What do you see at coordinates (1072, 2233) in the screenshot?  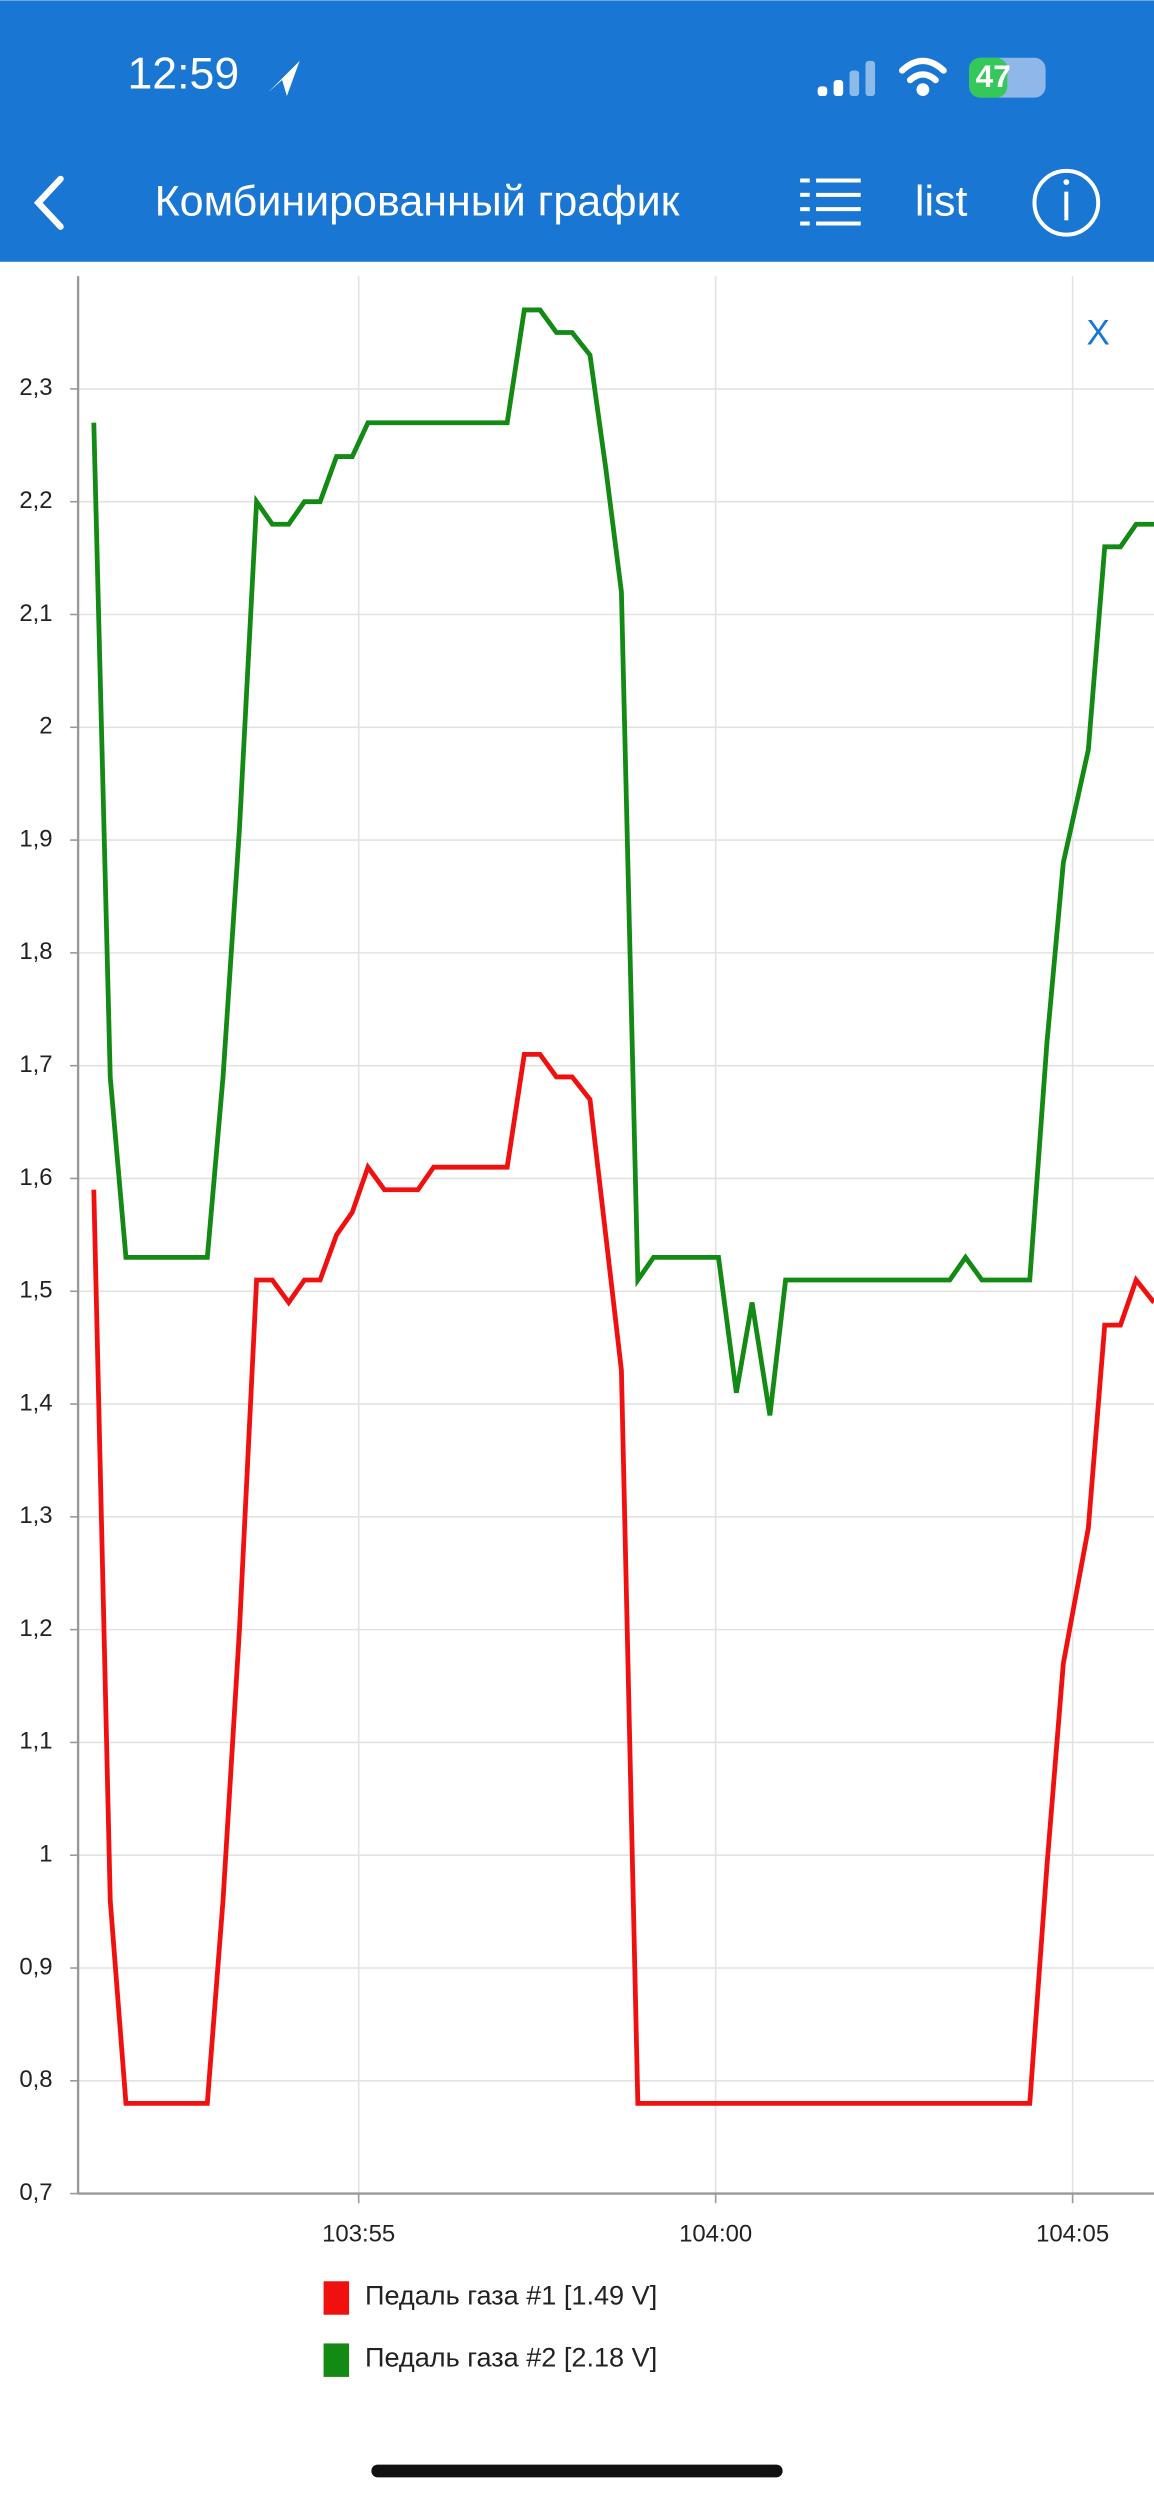 I see `x-tick-label: 104:05` at bounding box center [1072, 2233].